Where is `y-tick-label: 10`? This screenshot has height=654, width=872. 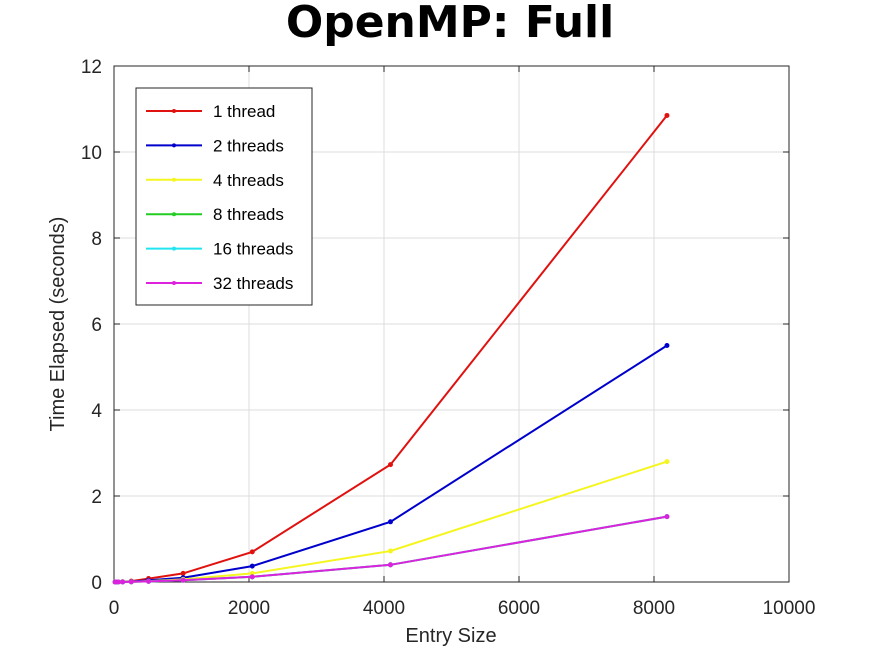
y-tick-label: 10 is located at coordinates (91, 153).